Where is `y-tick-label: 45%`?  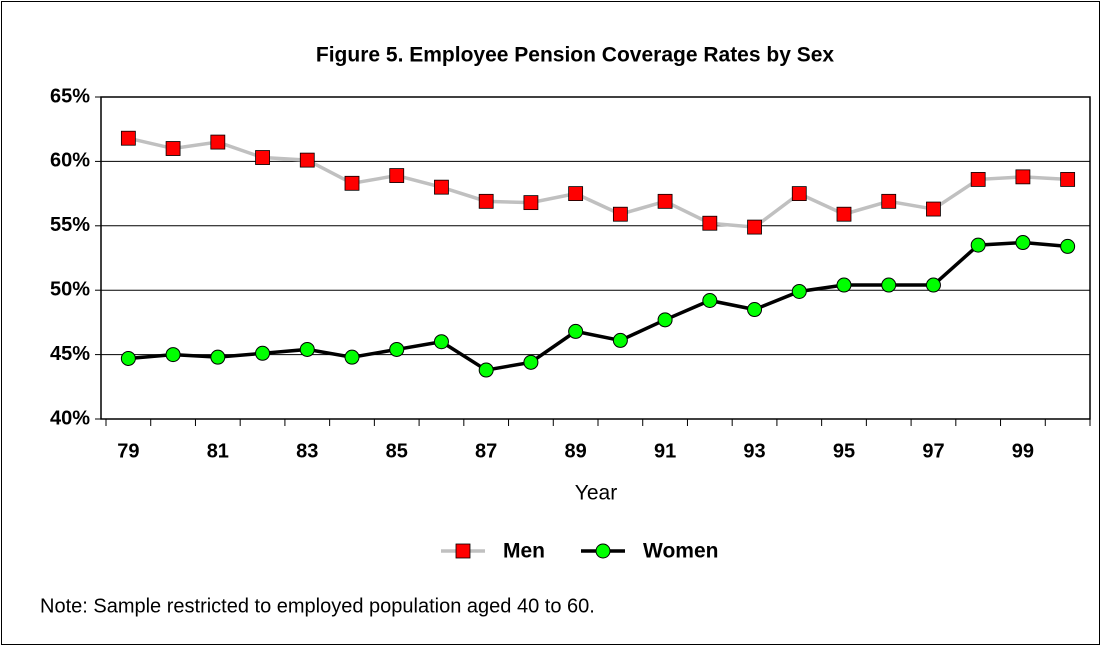 y-tick-label: 45% is located at coordinates (70, 354).